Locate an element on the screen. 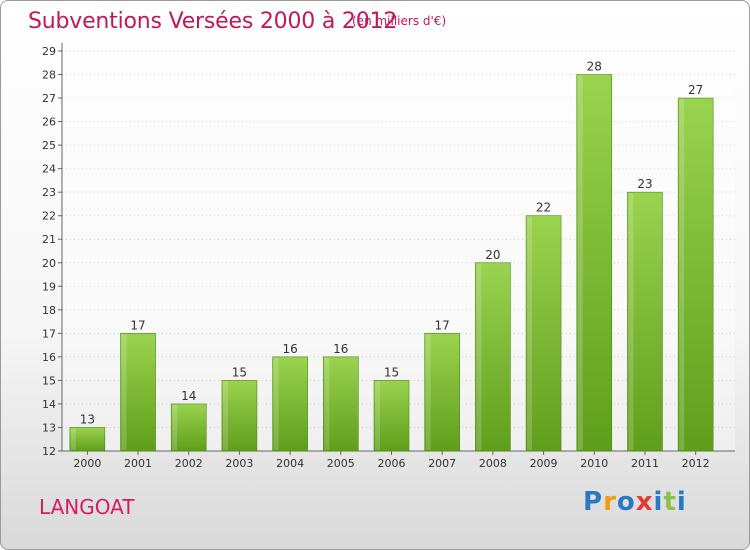 The height and width of the screenshot is (550, 750). x-tick-label: 2012 is located at coordinates (696, 463).